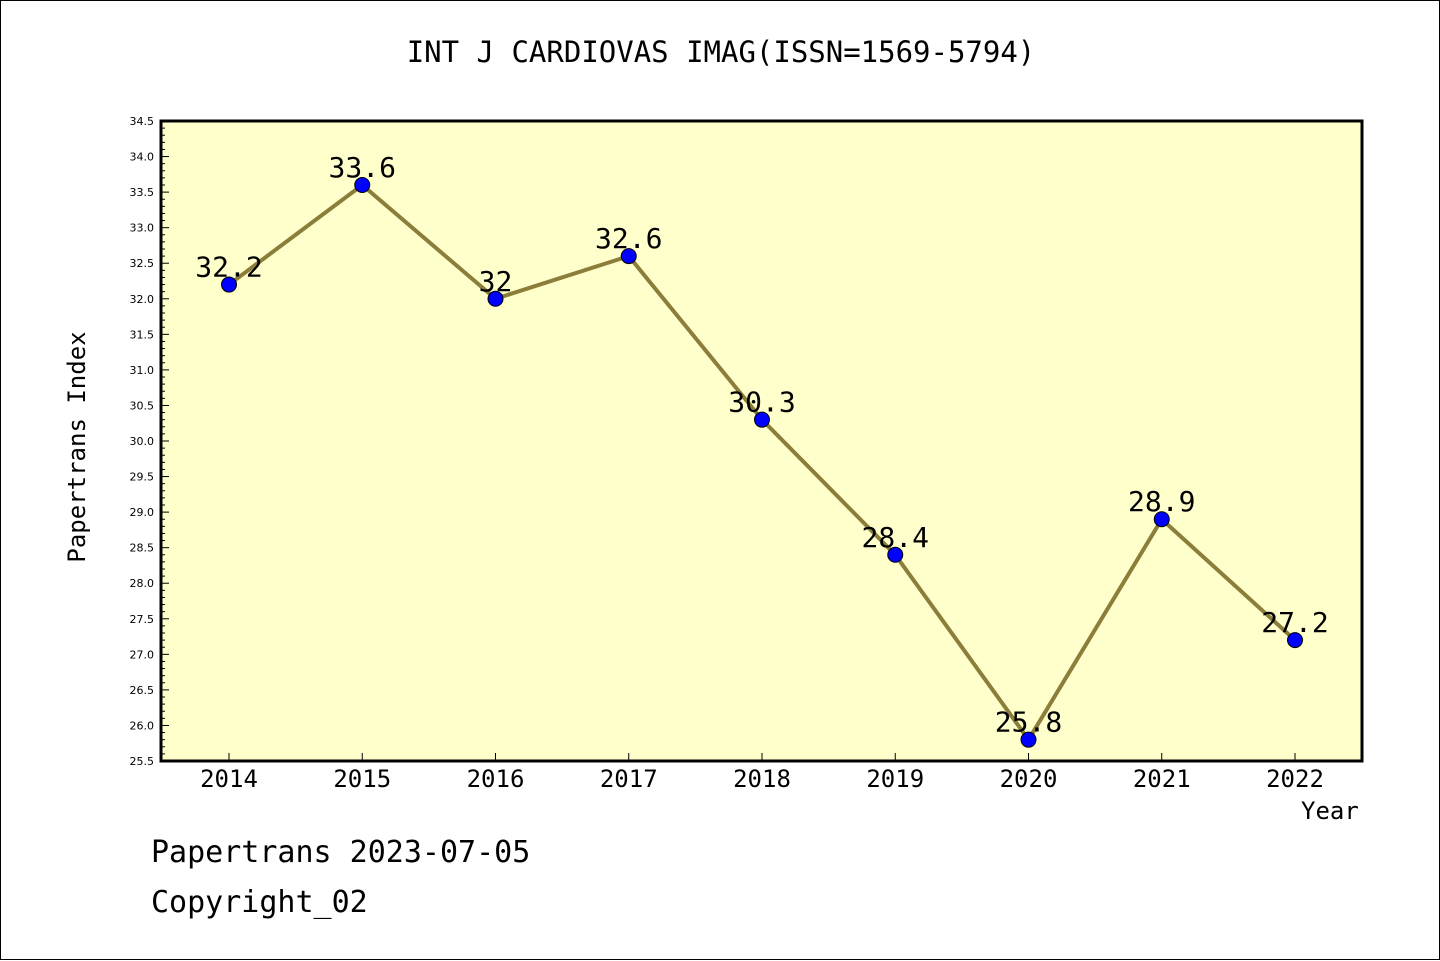  I want to click on data-label: 28.4, so click(895, 537).